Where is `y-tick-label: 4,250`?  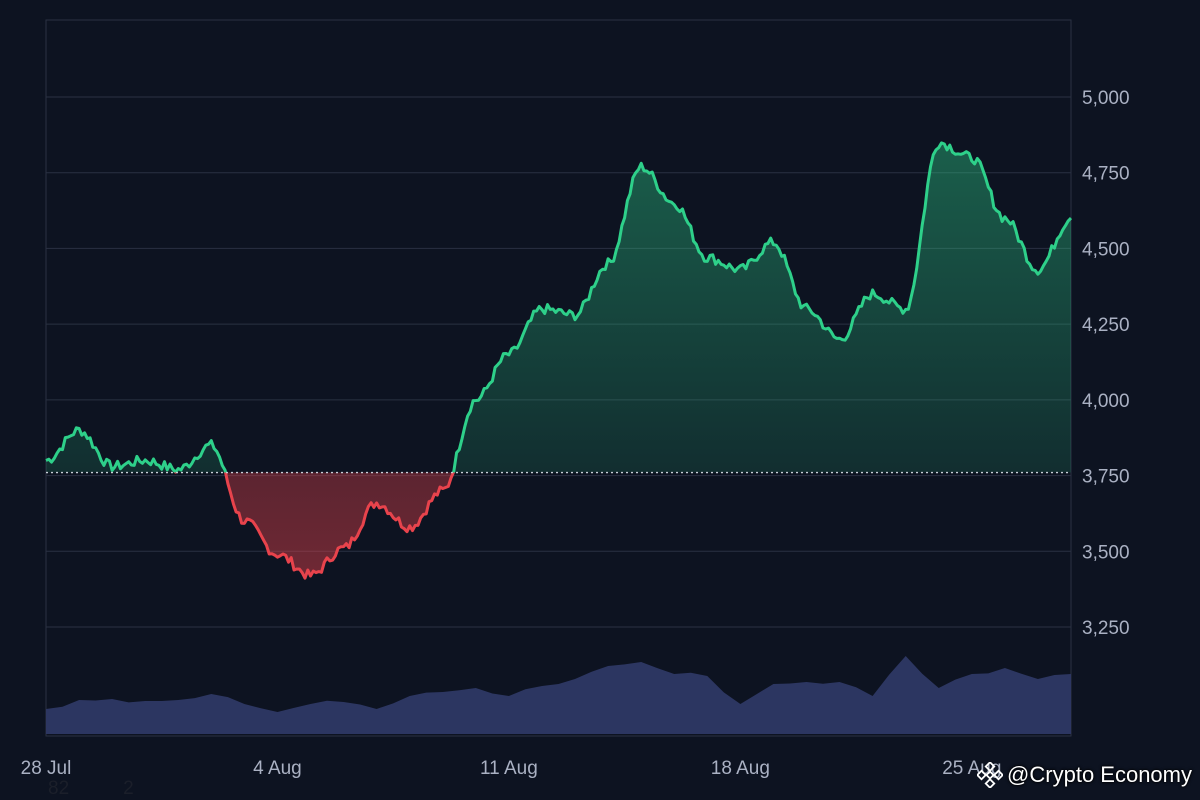 y-tick-label: 4,250 is located at coordinates (1106, 325).